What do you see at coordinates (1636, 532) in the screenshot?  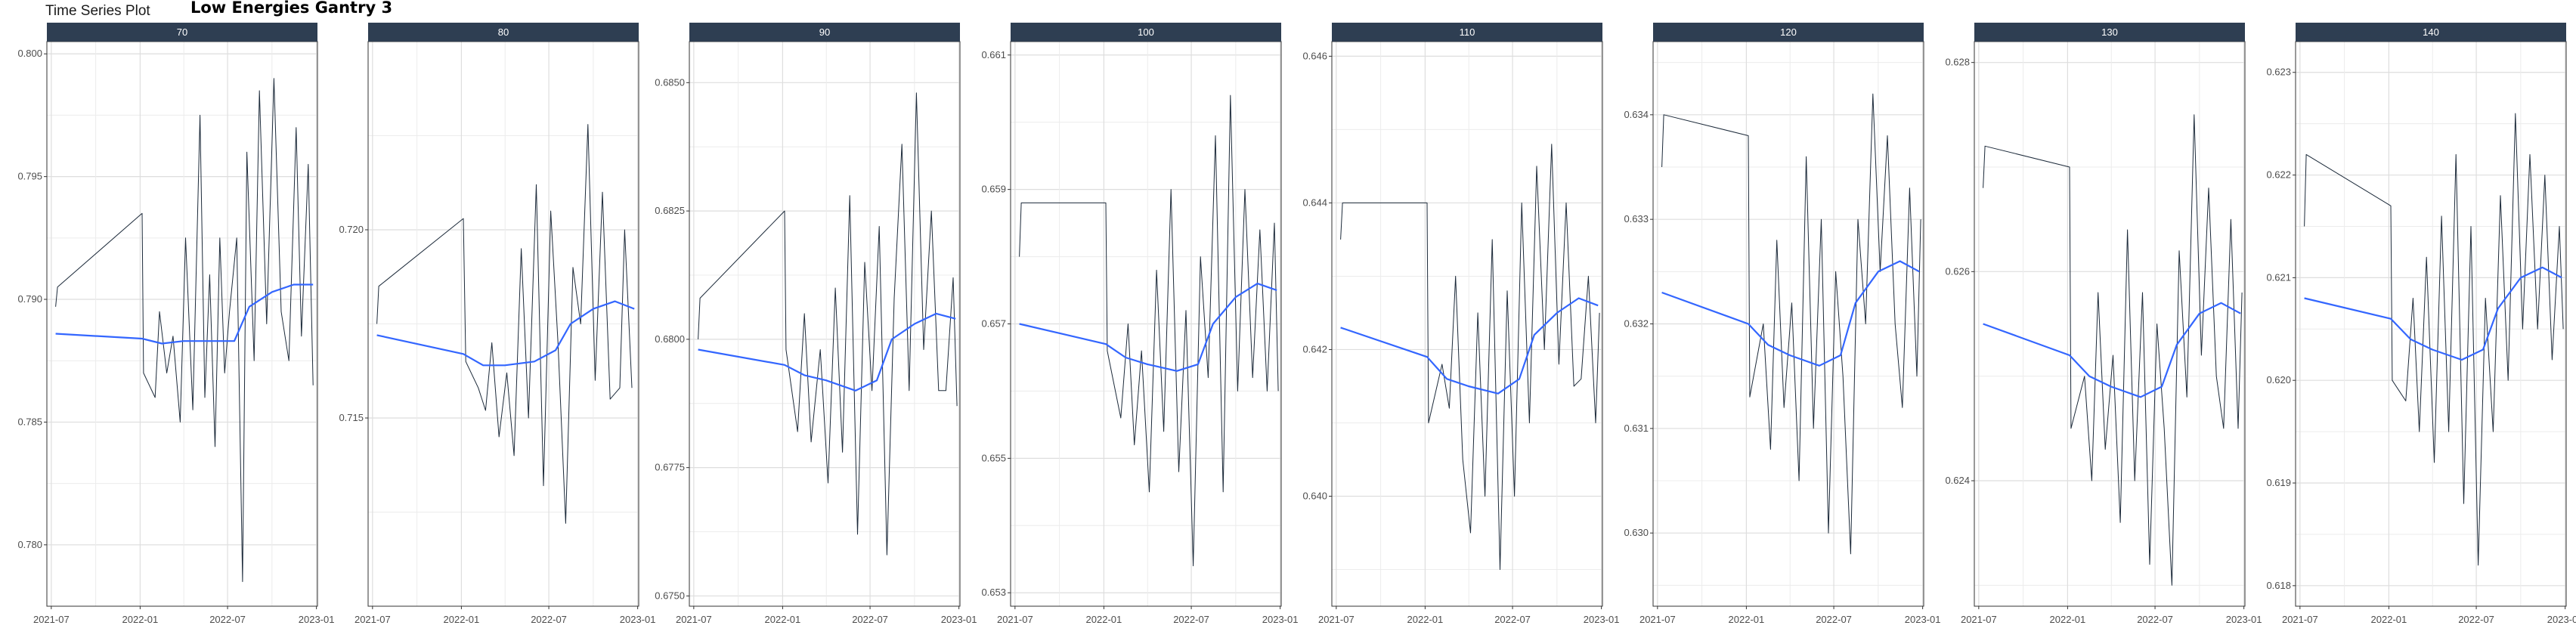 I see `y-tick-label: 0.630` at bounding box center [1636, 532].